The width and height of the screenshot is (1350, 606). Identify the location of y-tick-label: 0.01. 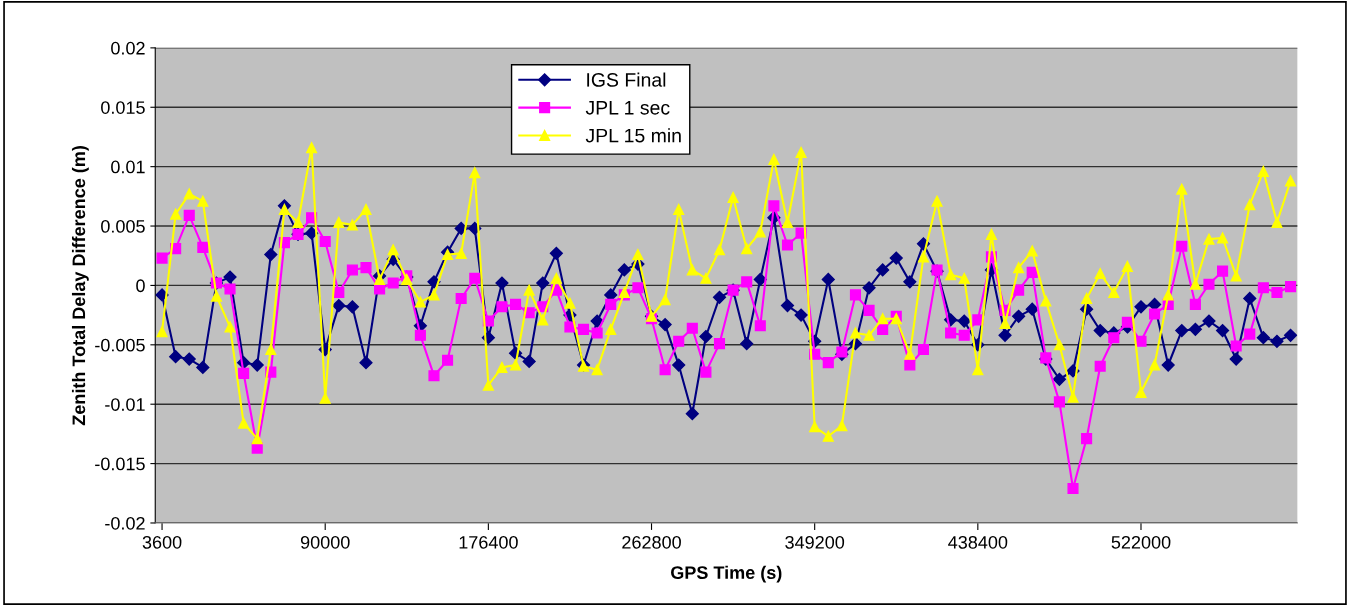
(128, 167).